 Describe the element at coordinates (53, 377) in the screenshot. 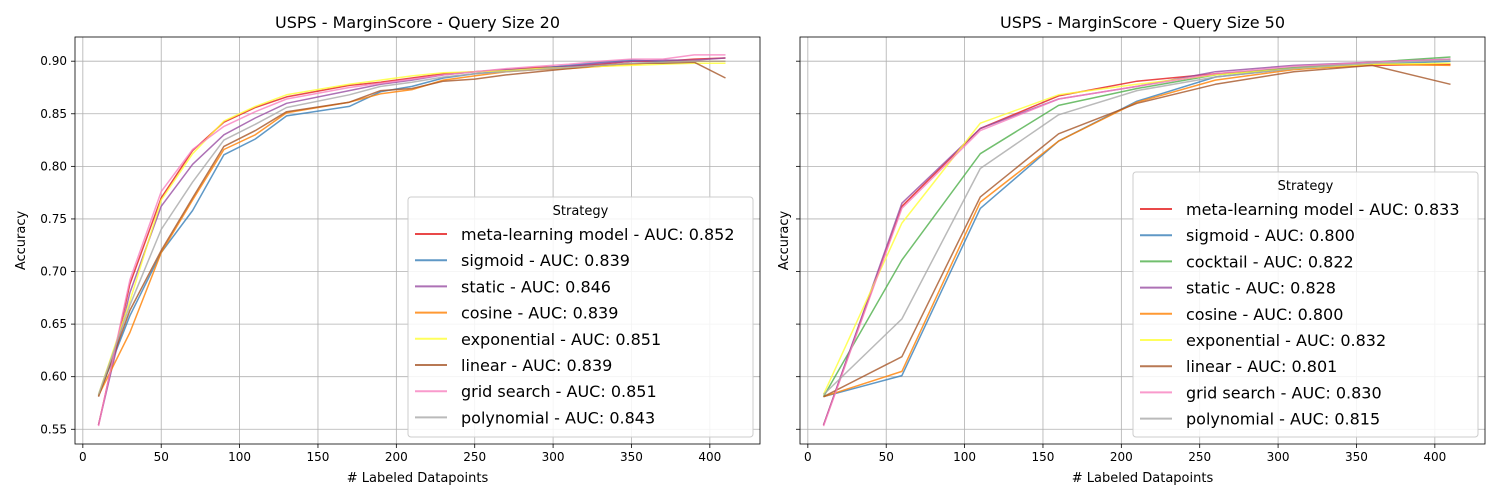

I see `y-tick-label: 0.60` at that location.